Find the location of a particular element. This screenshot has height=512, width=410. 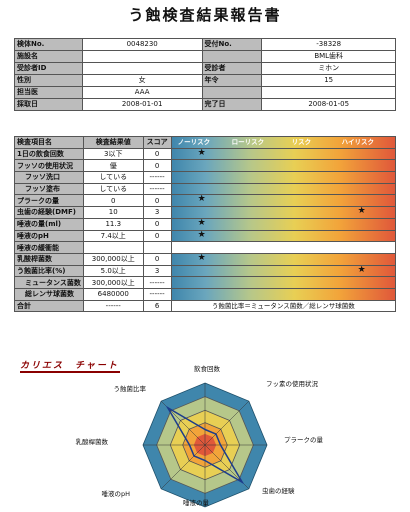

result-score: ------ is located at coordinates (157, 177).